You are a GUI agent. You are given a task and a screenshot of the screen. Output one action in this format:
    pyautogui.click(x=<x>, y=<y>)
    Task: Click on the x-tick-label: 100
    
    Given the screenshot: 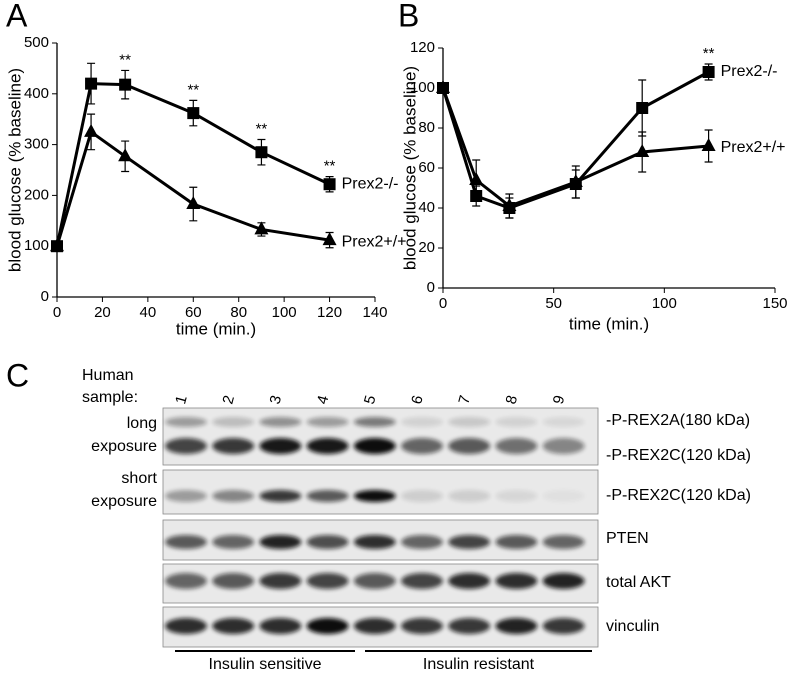 What is the action you would take?
    pyautogui.click(x=284, y=312)
    